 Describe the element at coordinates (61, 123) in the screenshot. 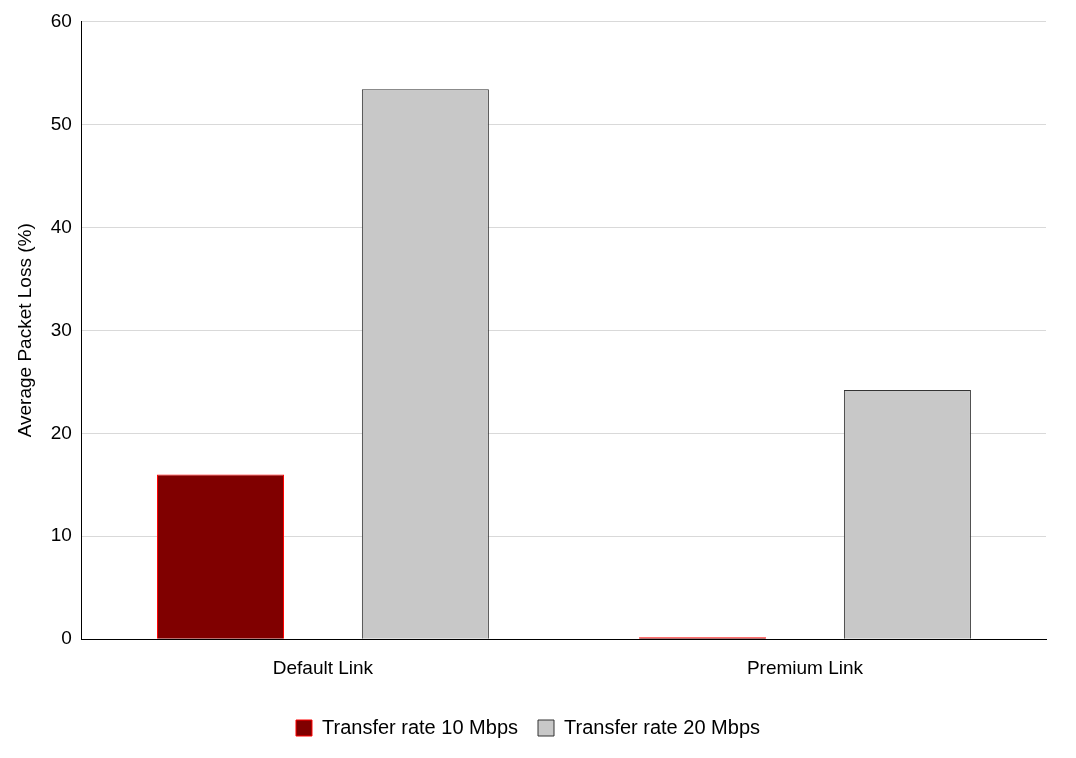

I see `y-tick-label: 50` at that location.